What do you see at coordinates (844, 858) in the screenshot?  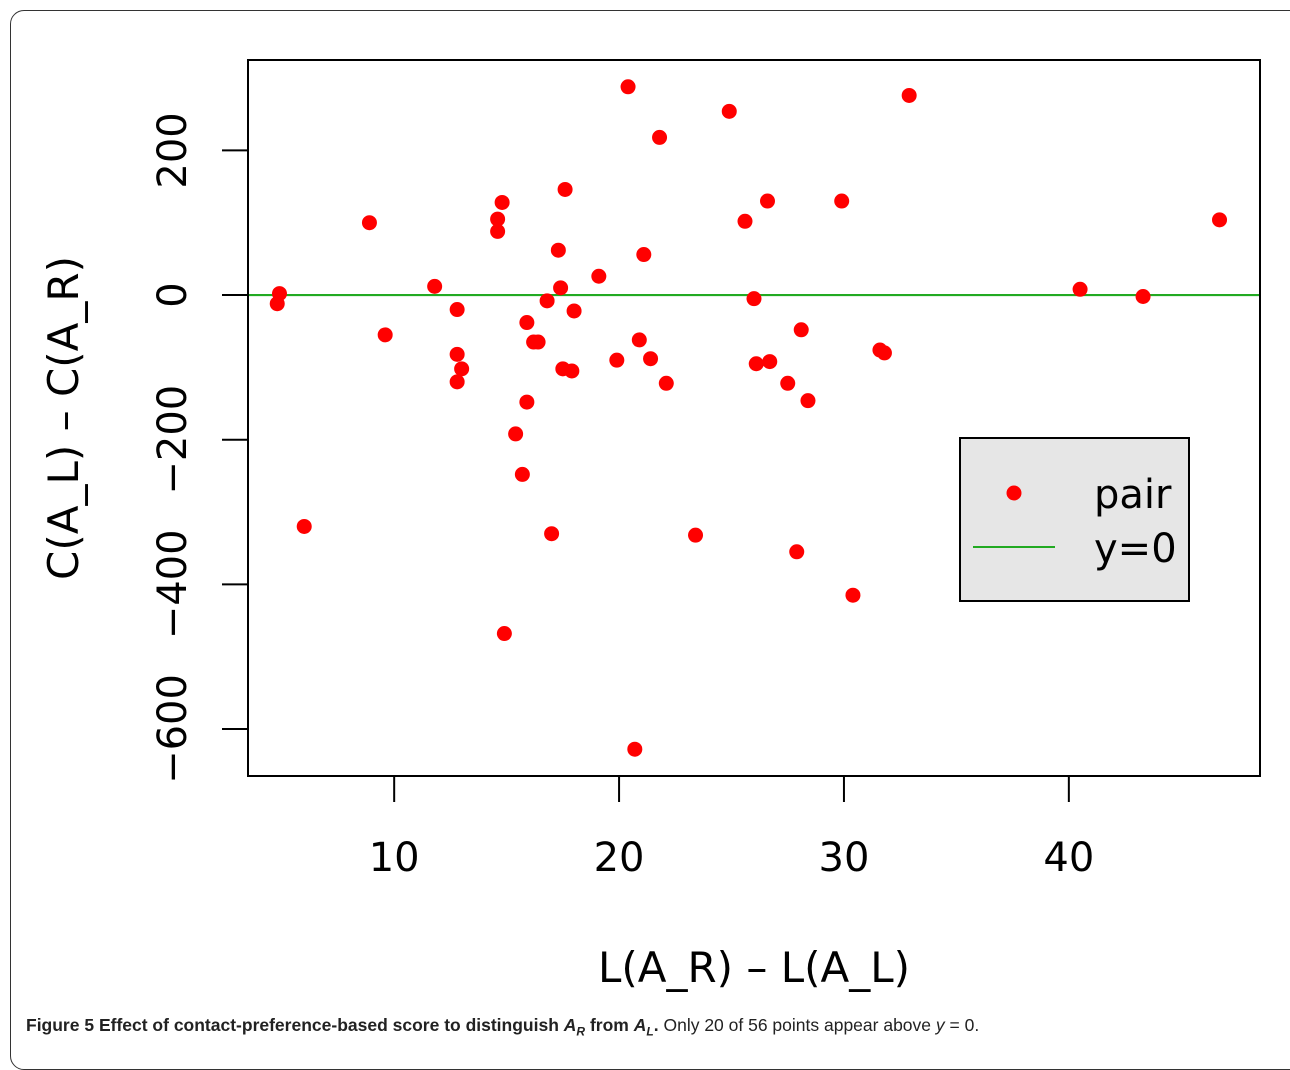 I see `x-tick-label: 30` at bounding box center [844, 858].